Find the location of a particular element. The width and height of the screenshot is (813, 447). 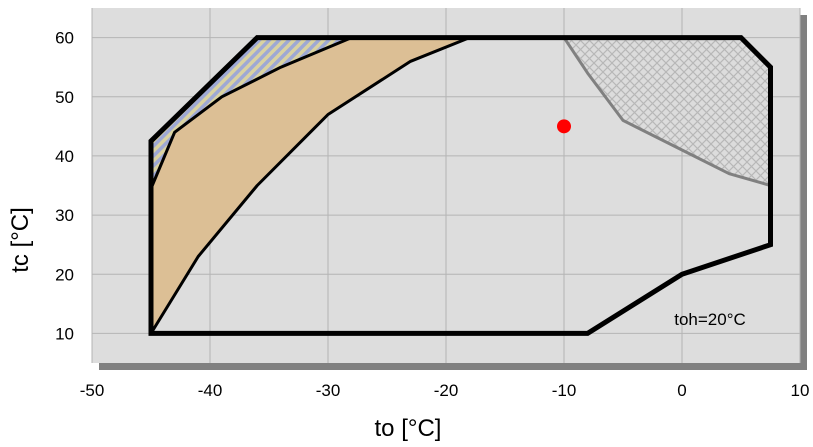

x-tick-labels: -50 -40 -30 -20 -10 0 10 is located at coordinates (445, 390).